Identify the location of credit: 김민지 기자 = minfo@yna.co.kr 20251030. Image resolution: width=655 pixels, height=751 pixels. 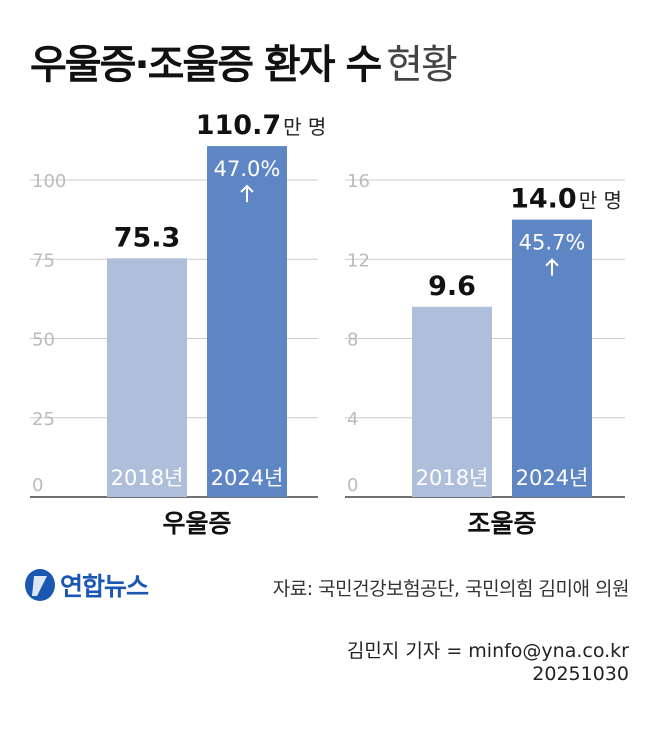
(488, 663).